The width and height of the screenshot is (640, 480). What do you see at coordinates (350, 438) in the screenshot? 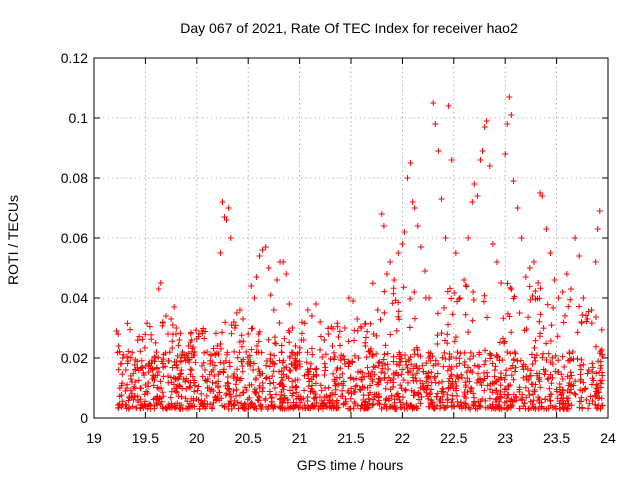
I see `x-tick-label: 21.5` at bounding box center [350, 438].